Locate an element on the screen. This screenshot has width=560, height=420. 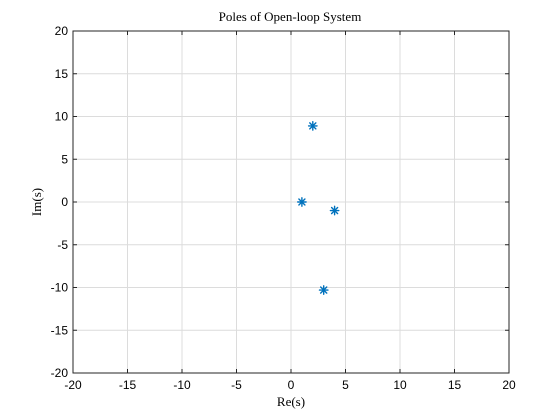
x-tick-label: -15 is located at coordinates (128, 385).